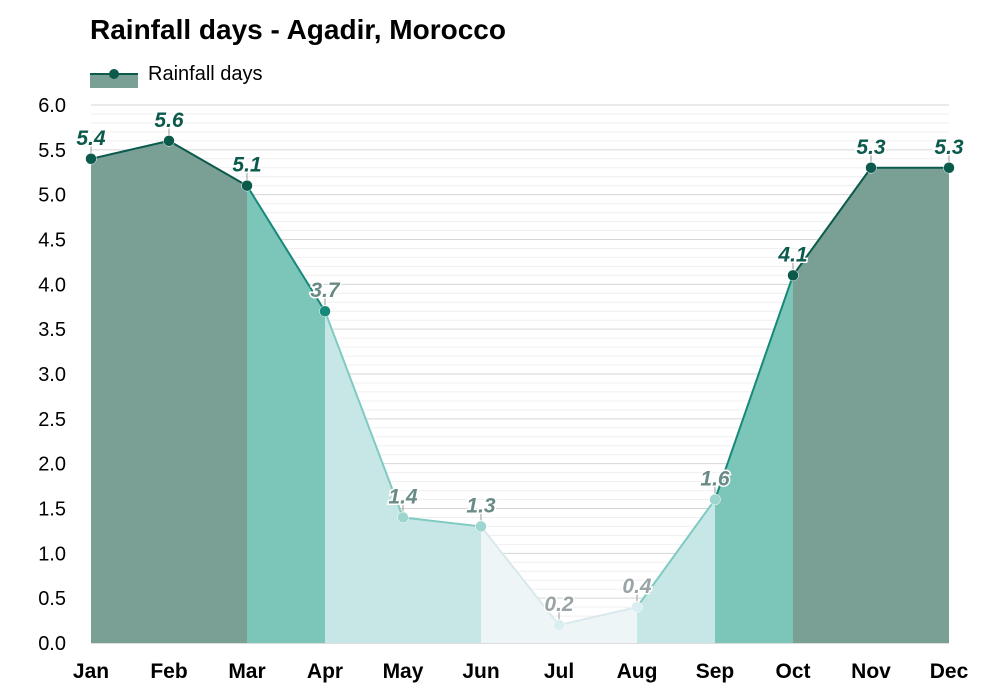 The image size is (1000, 700). Describe the element at coordinates (205, 73) in the screenshot. I see `legend-label: Rainfall days` at that location.